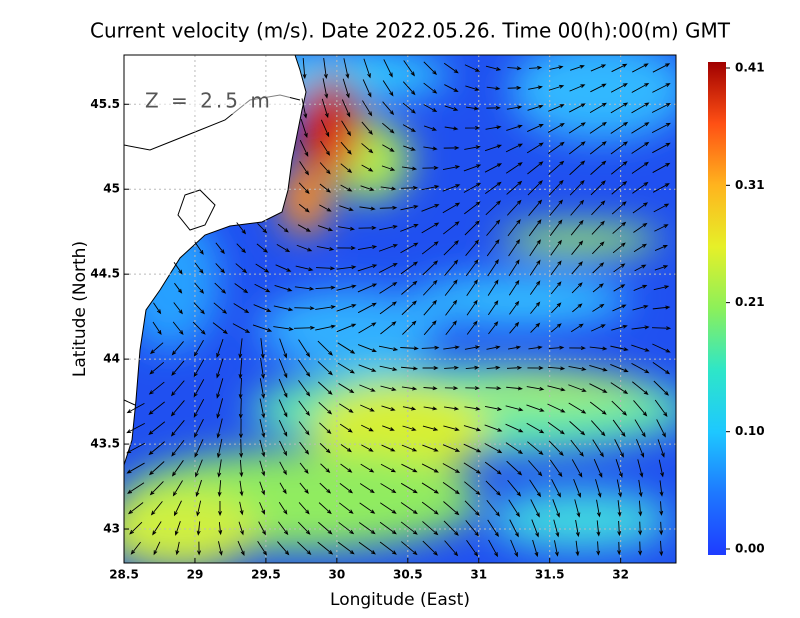 The image size is (800, 618). What do you see at coordinates (105, 444) in the screenshot?
I see `y-tick-label: 43.5` at bounding box center [105, 444].